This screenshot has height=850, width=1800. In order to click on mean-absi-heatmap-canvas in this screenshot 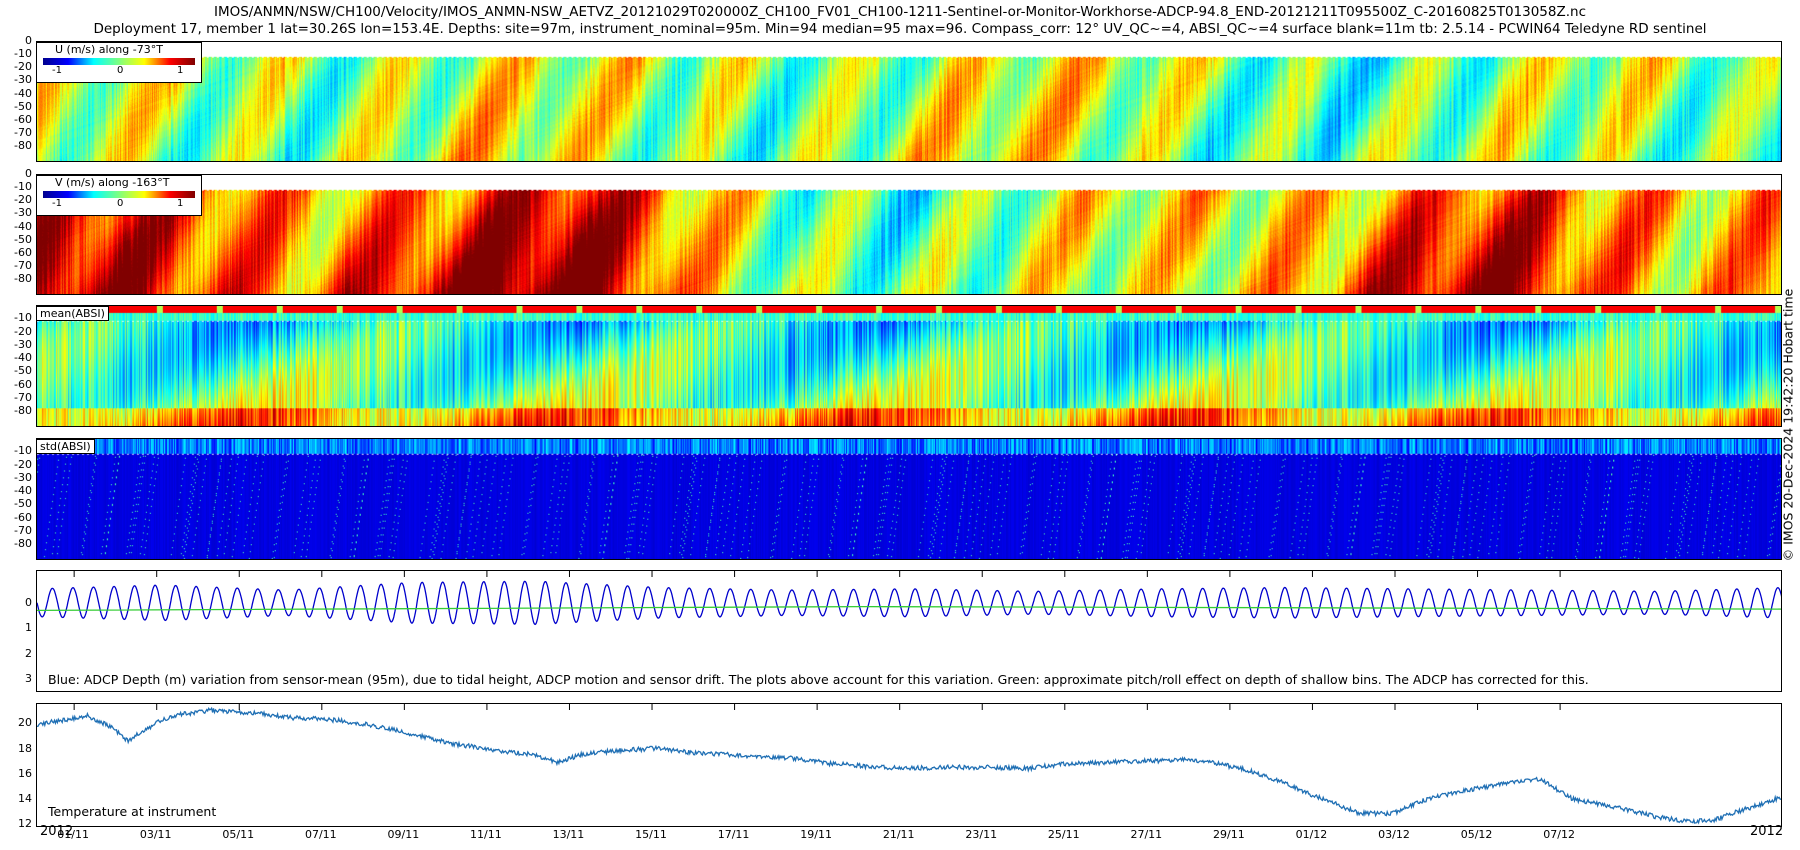, I will do `click(909, 366)`.